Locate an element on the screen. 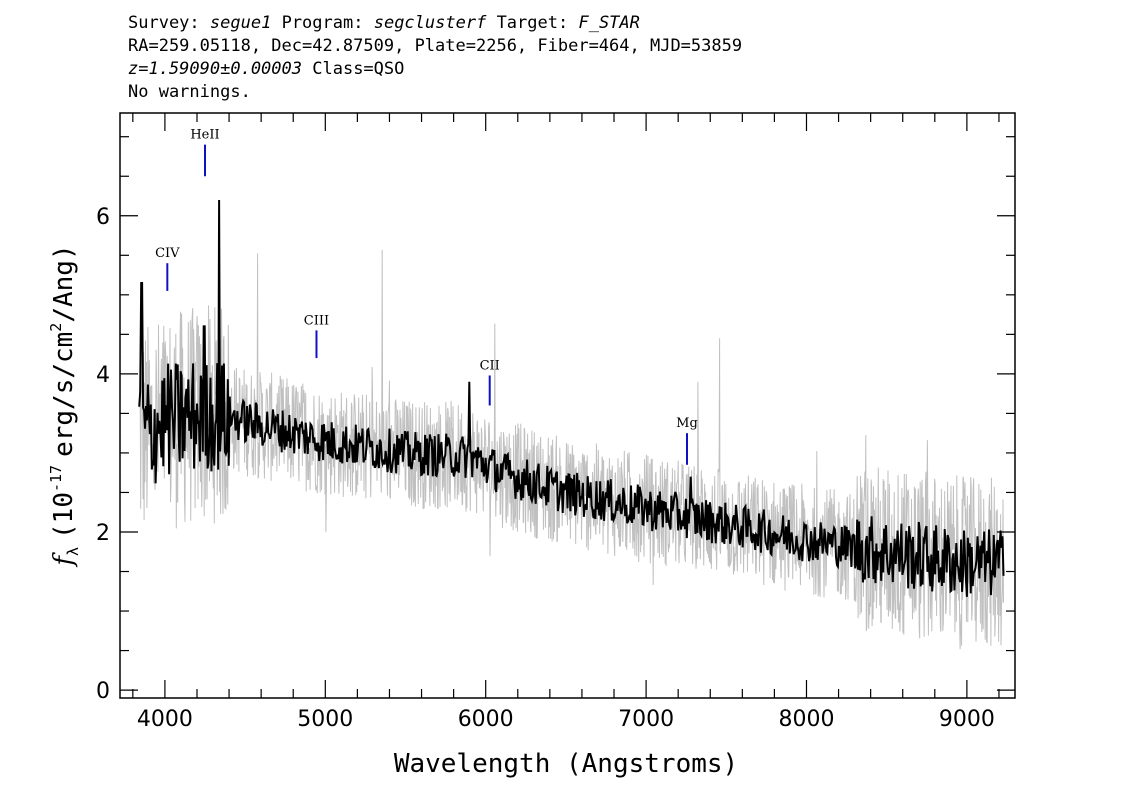  header-line-redshift: z=1.59090±0.00003 Class=QSO is located at coordinates (578, 69).